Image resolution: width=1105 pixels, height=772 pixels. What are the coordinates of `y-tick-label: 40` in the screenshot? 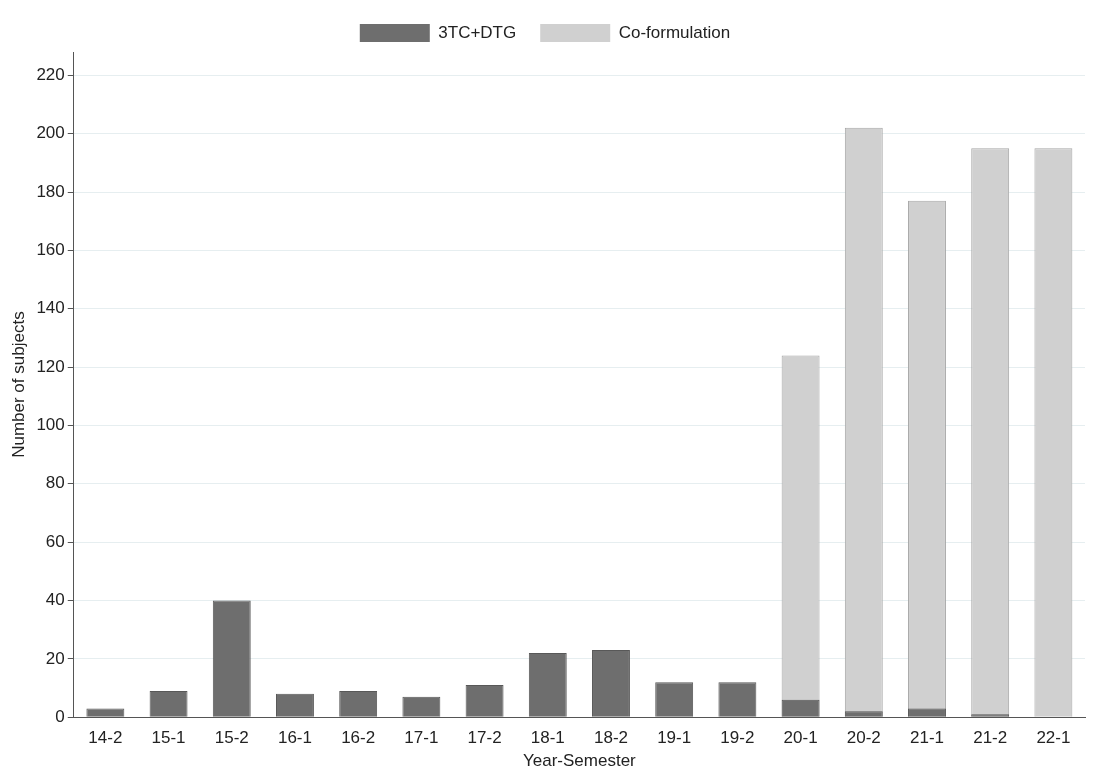 It's located at (55, 600).